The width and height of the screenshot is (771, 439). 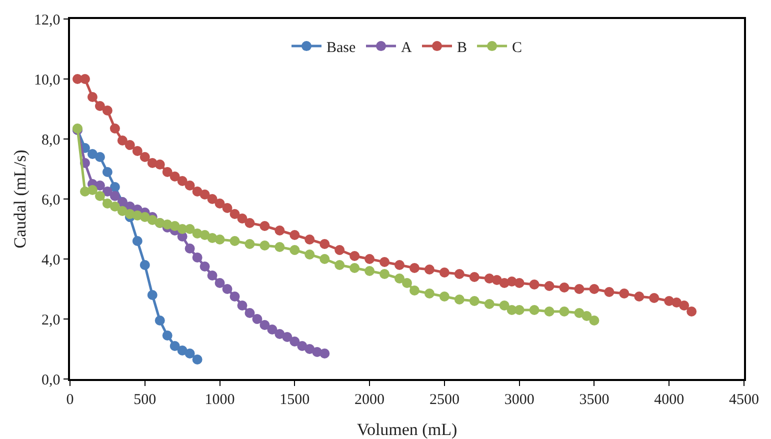 What do you see at coordinates (145, 400) in the screenshot?
I see `x-tick-label: 500` at bounding box center [145, 400].